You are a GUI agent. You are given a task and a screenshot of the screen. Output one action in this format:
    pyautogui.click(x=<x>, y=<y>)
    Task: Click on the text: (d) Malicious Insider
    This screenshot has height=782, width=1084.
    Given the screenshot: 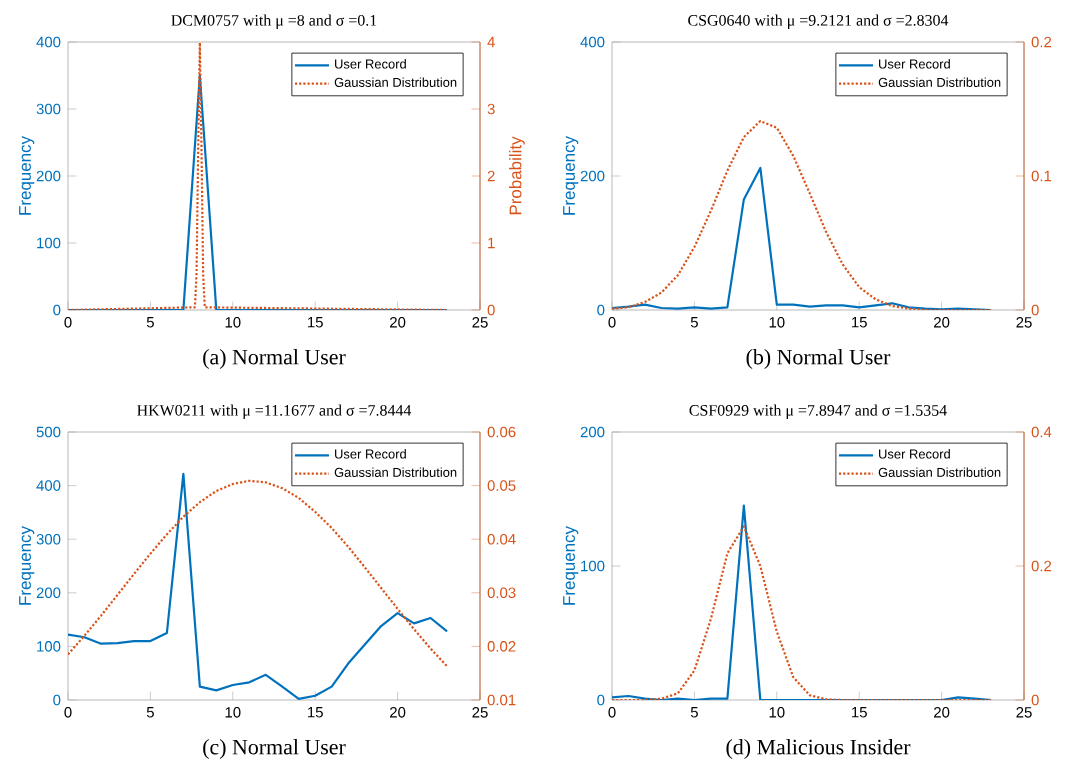 What is the action you would take?
    pyautogui.click(x=818, y=749)
    